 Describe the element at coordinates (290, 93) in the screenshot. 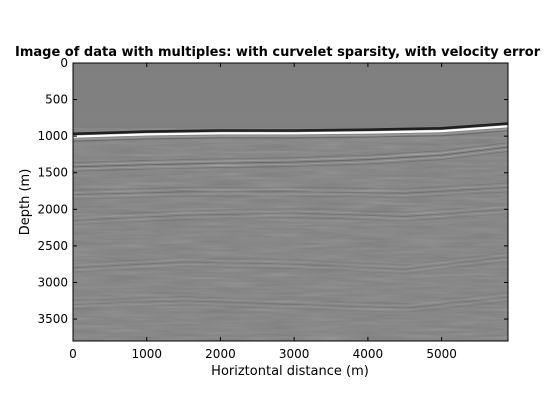

I see `shallow-water-zone` at that location.